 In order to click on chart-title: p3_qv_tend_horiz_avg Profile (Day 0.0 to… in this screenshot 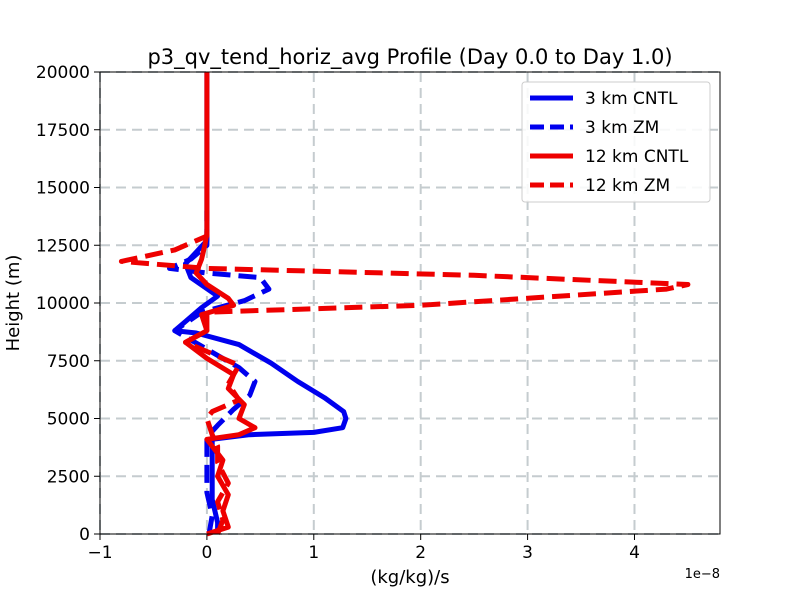, I will do `click(409, 57)`.